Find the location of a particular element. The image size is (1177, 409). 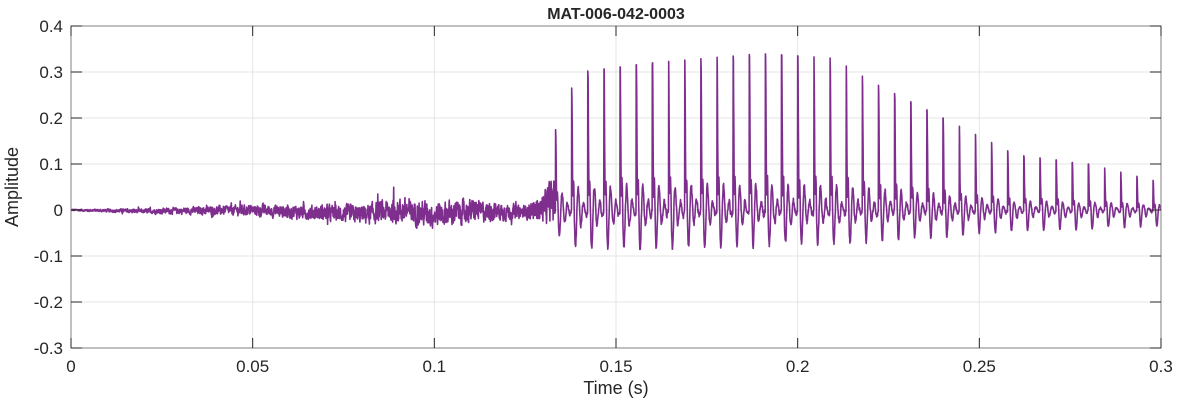

x-tick-label: 0.25 is located at coordinates (979, 366).